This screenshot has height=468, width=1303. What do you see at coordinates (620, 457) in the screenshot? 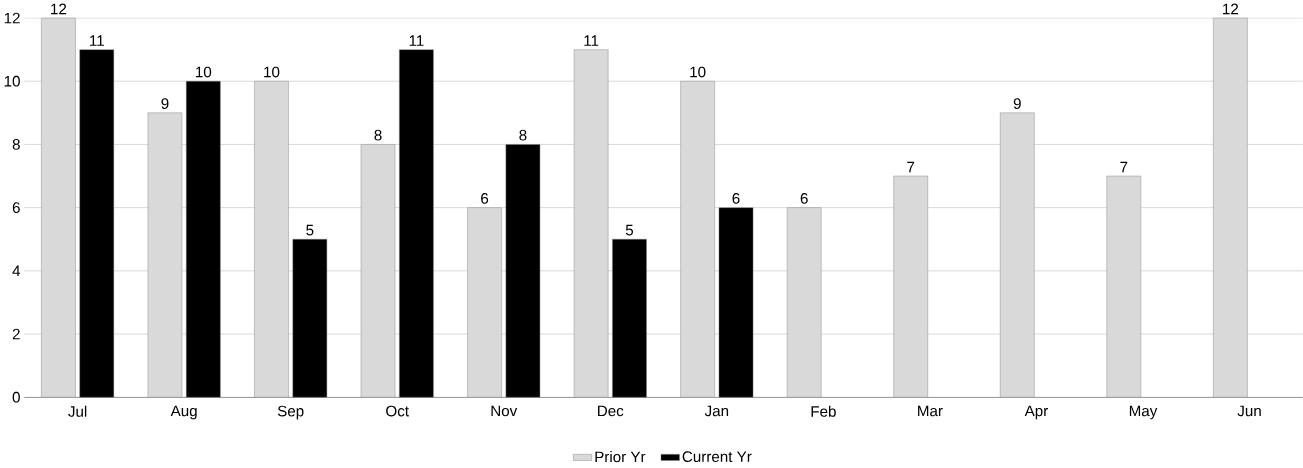
I see `legend-label: Prior Yr` at bounding box center [620, 457].